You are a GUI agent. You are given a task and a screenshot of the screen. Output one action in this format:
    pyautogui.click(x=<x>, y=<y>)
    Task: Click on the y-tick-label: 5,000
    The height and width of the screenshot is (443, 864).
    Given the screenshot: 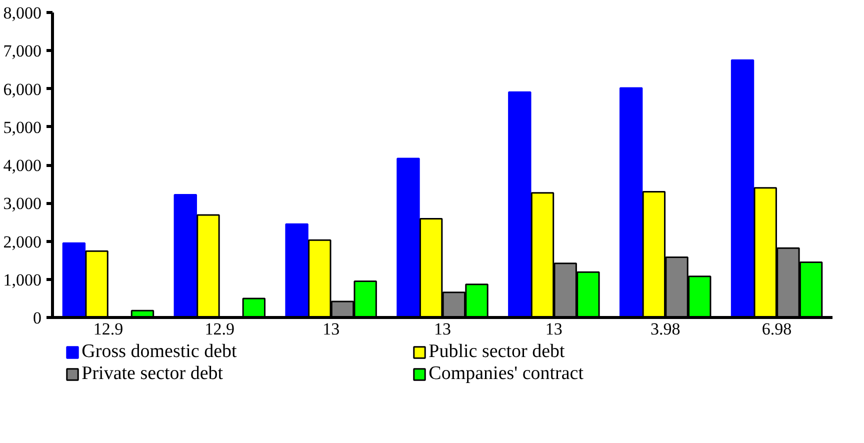 What is the action you would take?
    pyautogui.click(x=22, y=127)
    